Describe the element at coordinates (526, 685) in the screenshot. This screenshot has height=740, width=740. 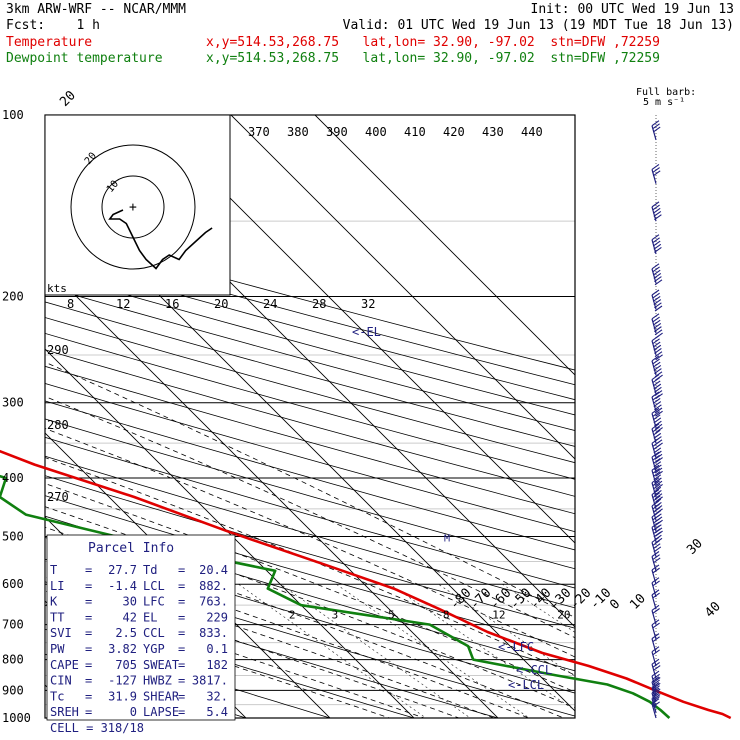
I see `lcl-annotation: <-LCL` at that location.